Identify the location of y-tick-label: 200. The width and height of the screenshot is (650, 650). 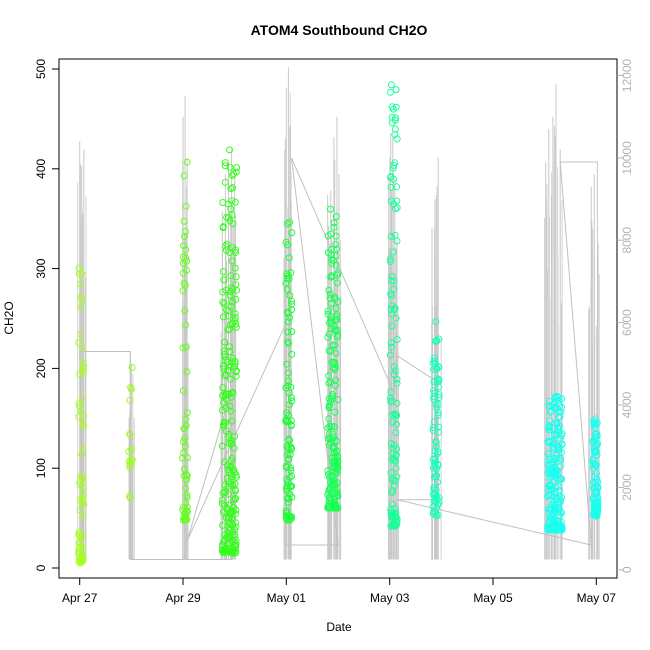
(41, 368).